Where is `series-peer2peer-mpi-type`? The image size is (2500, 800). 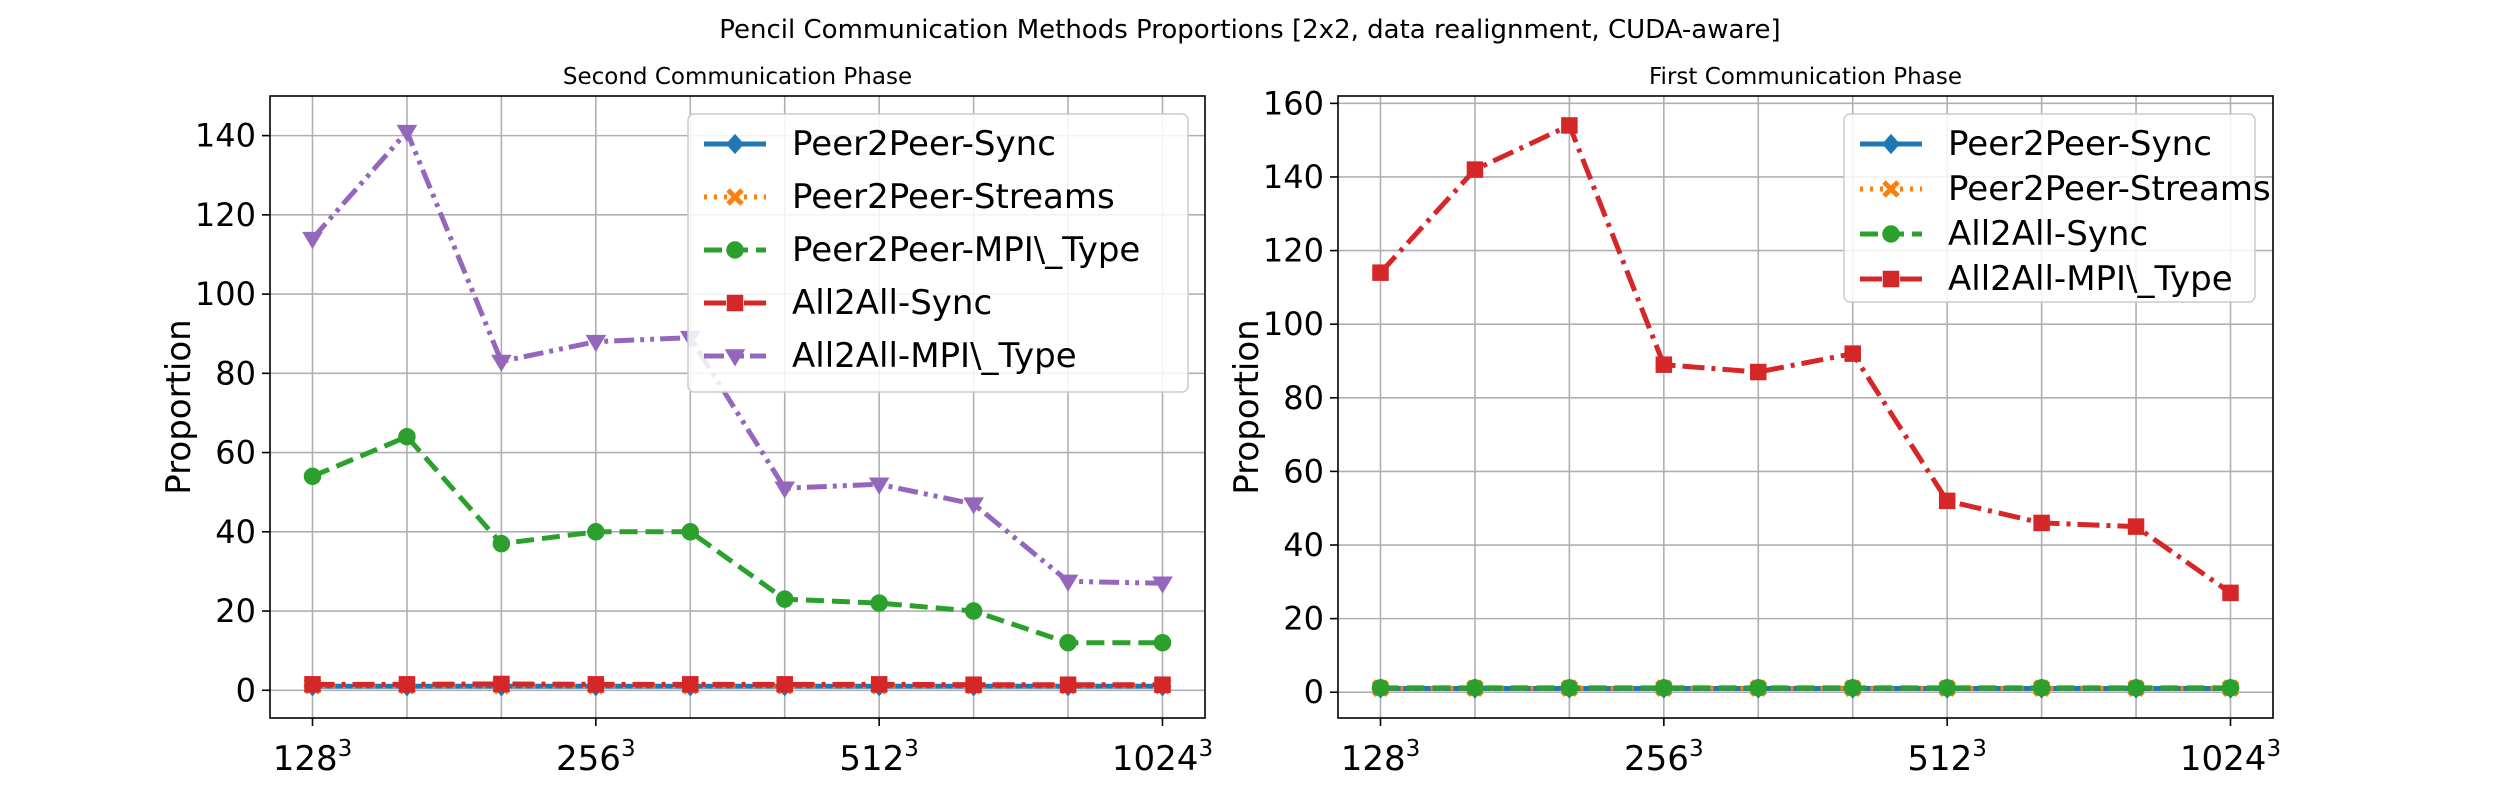 series-peer2peer-mpi-type is located at coordinates (737, 539).